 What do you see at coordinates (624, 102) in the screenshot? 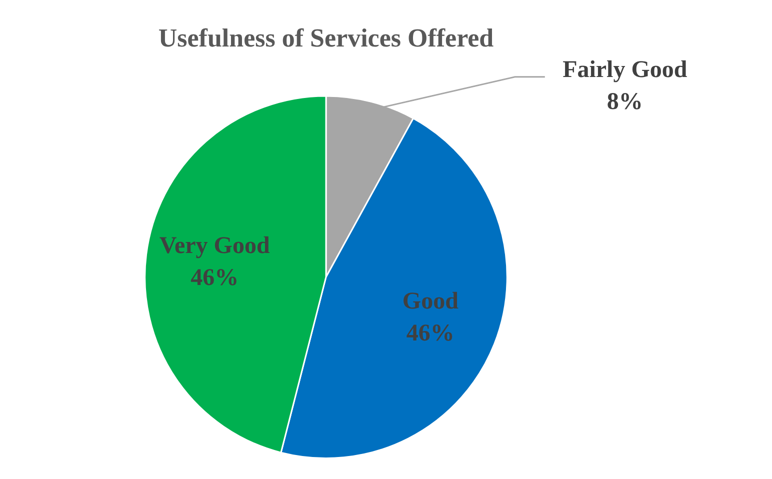
I see `data-label: 8%` at bounding box center [624, 102].